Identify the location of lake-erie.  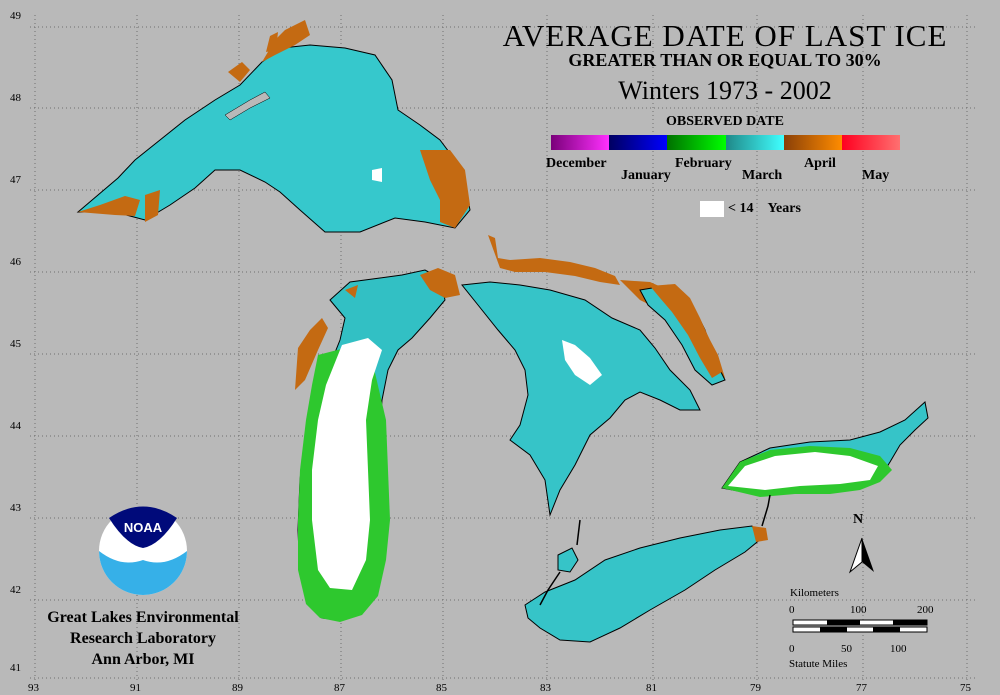
(646, 584).